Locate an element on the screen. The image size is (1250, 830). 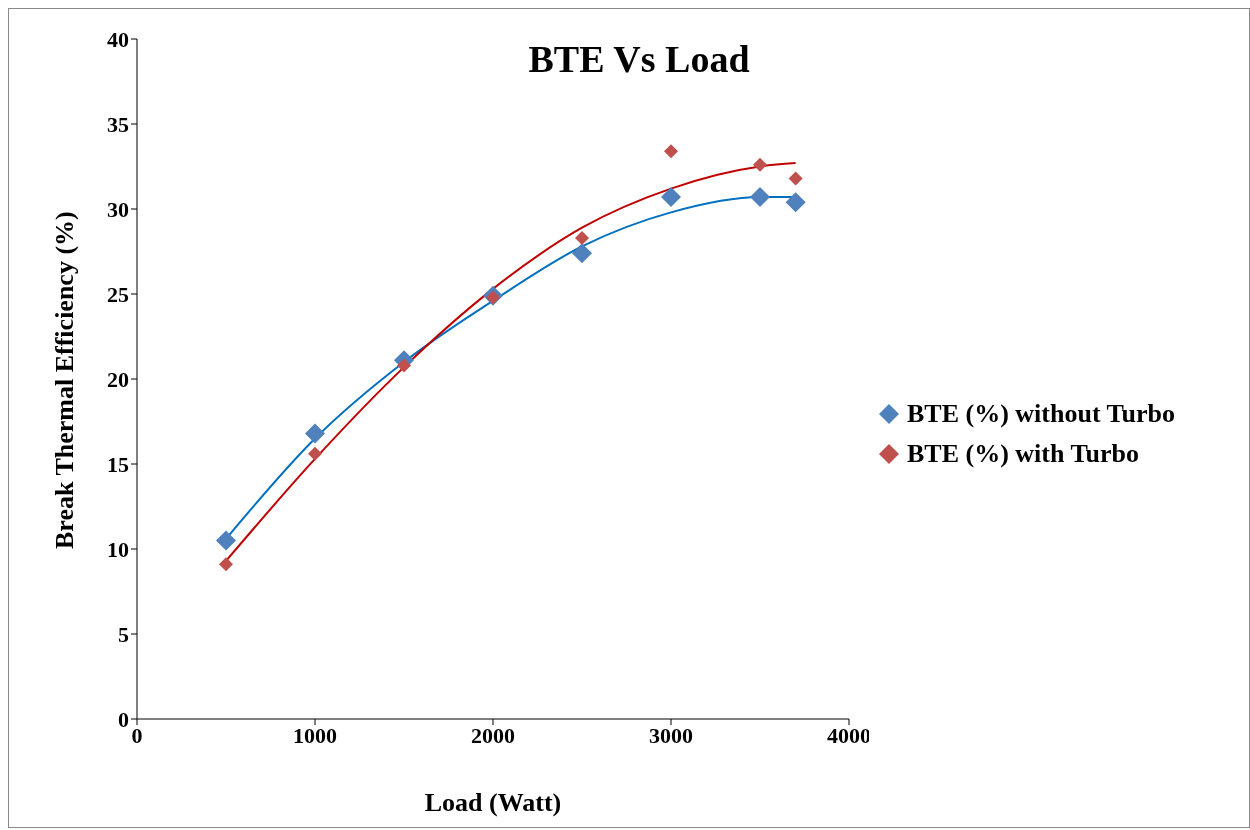
y-tick-label: 15 is located at coordinates (118, 464).